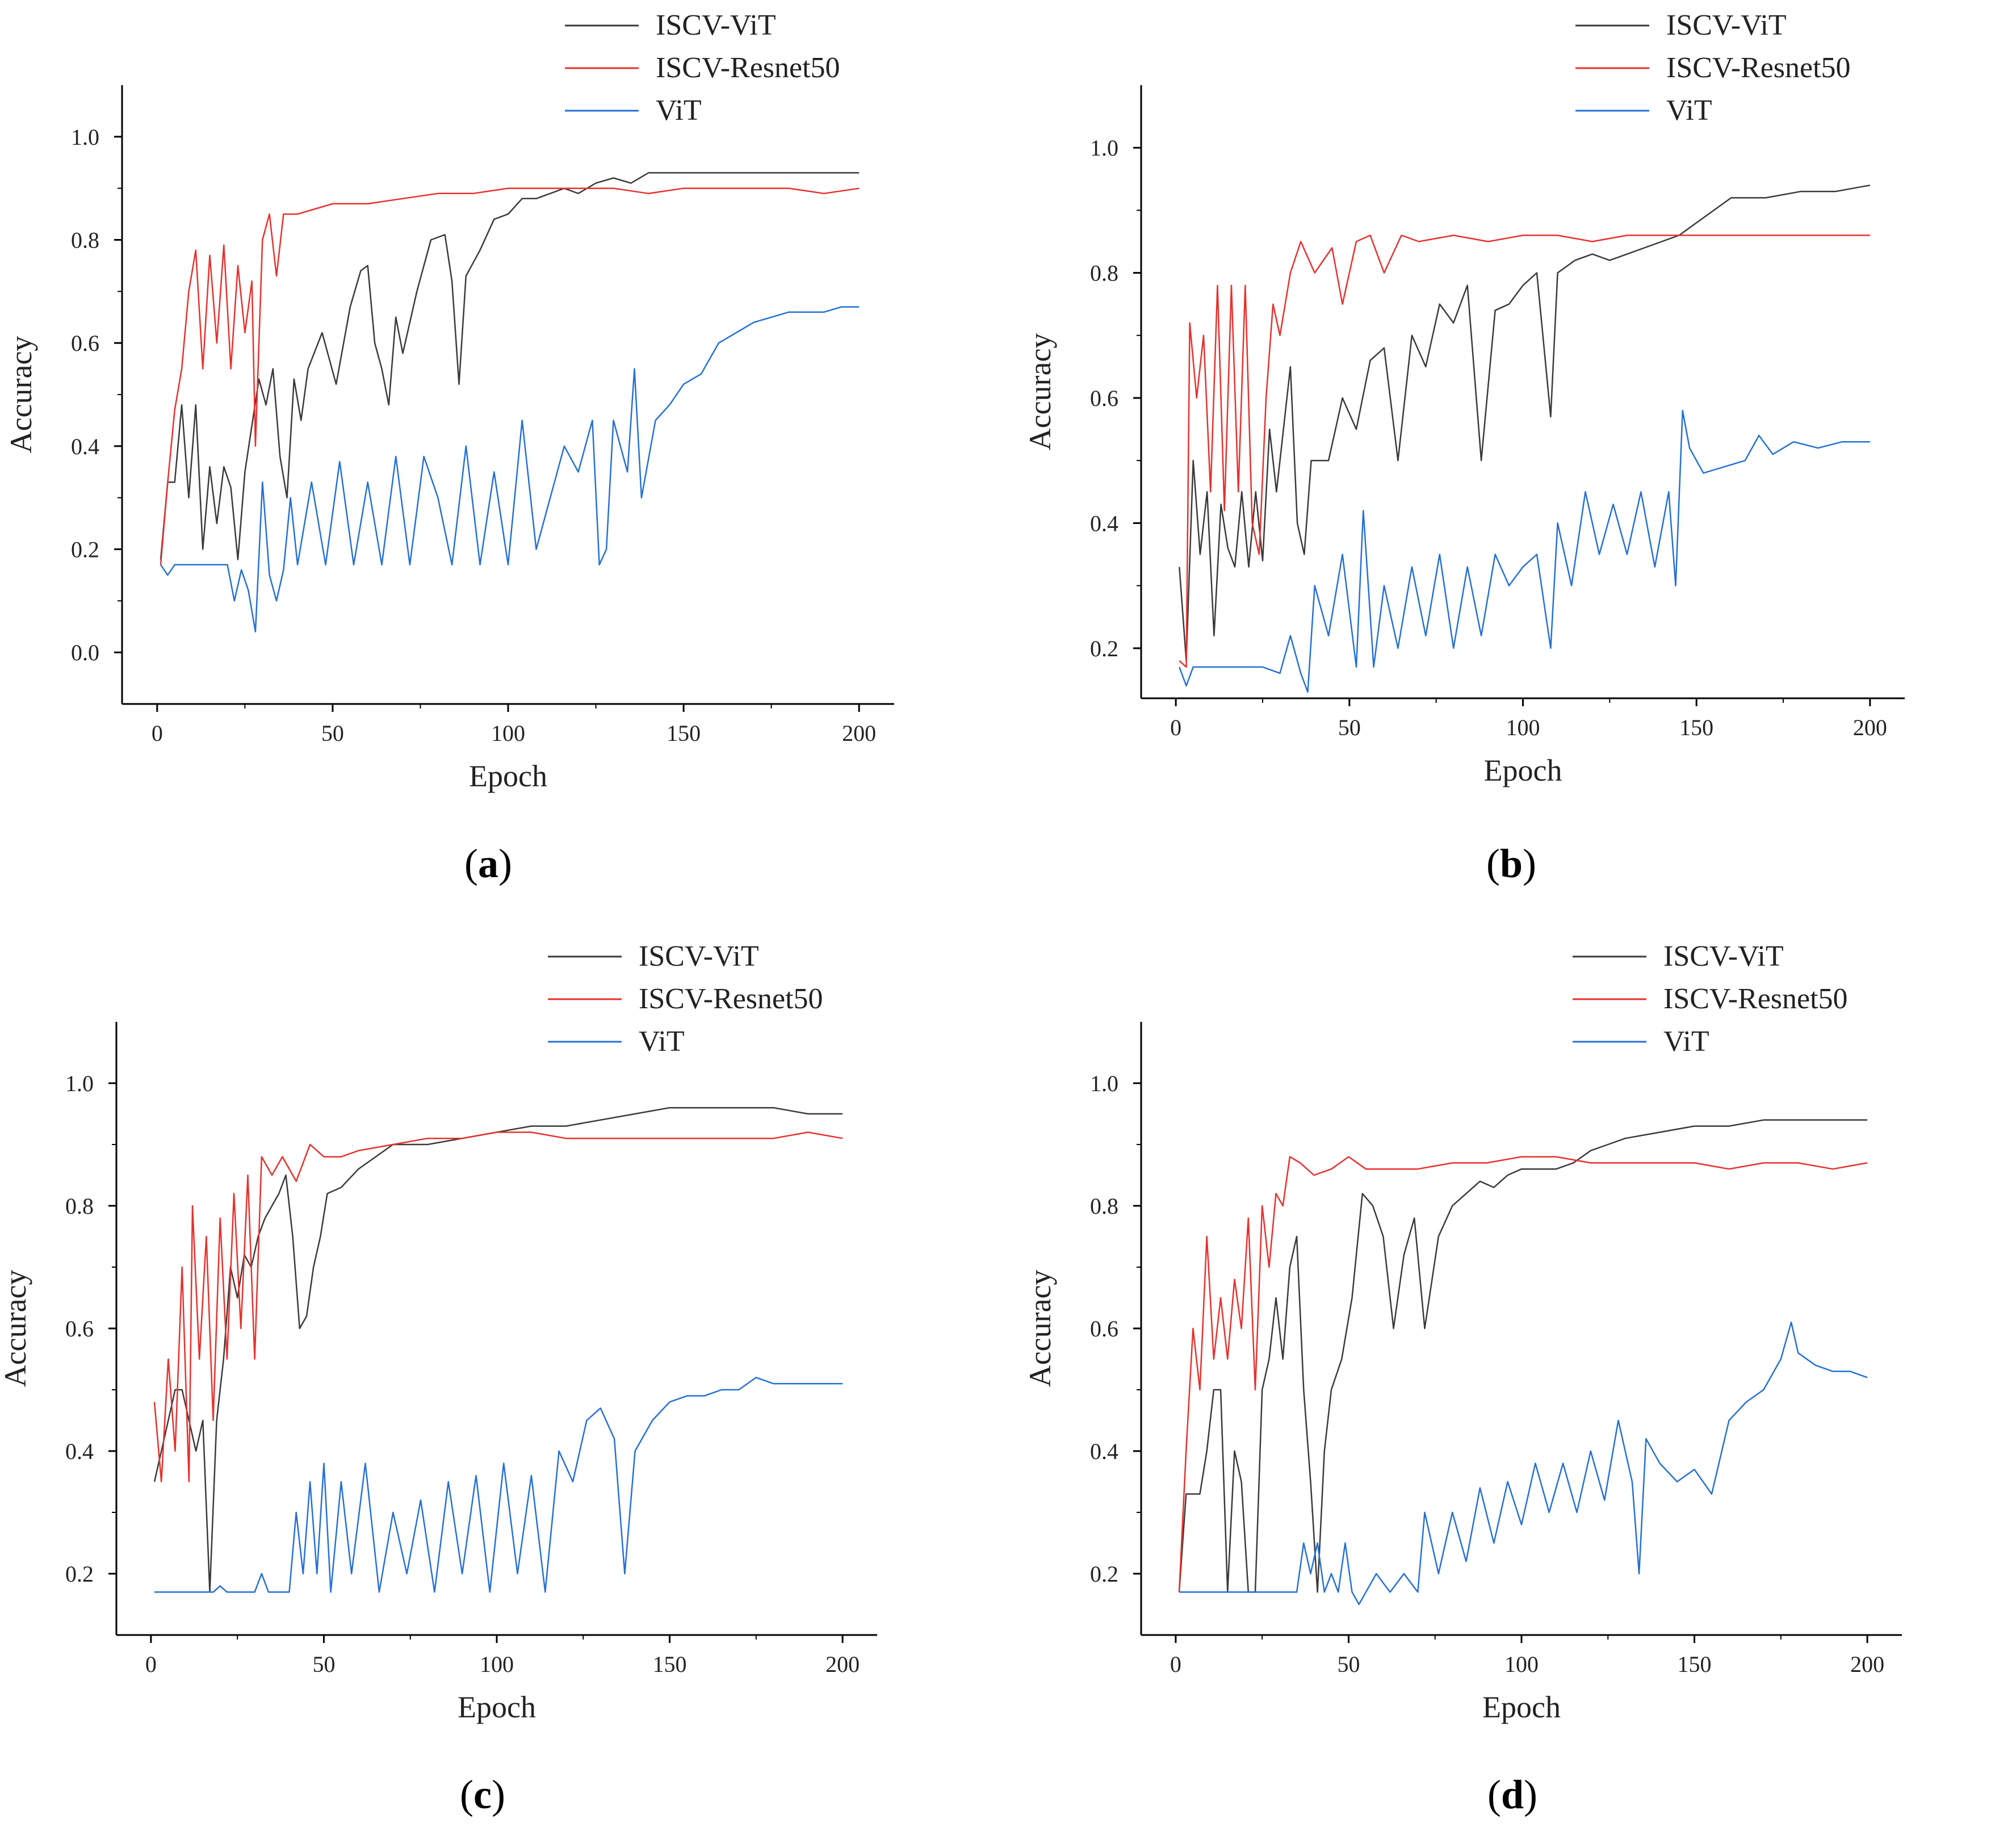 This screenshot has width=2016, height=1832. Describe the element at coordinates (85, 652) in the screenshot. I see `y-tick-label: 0.0` at that location.